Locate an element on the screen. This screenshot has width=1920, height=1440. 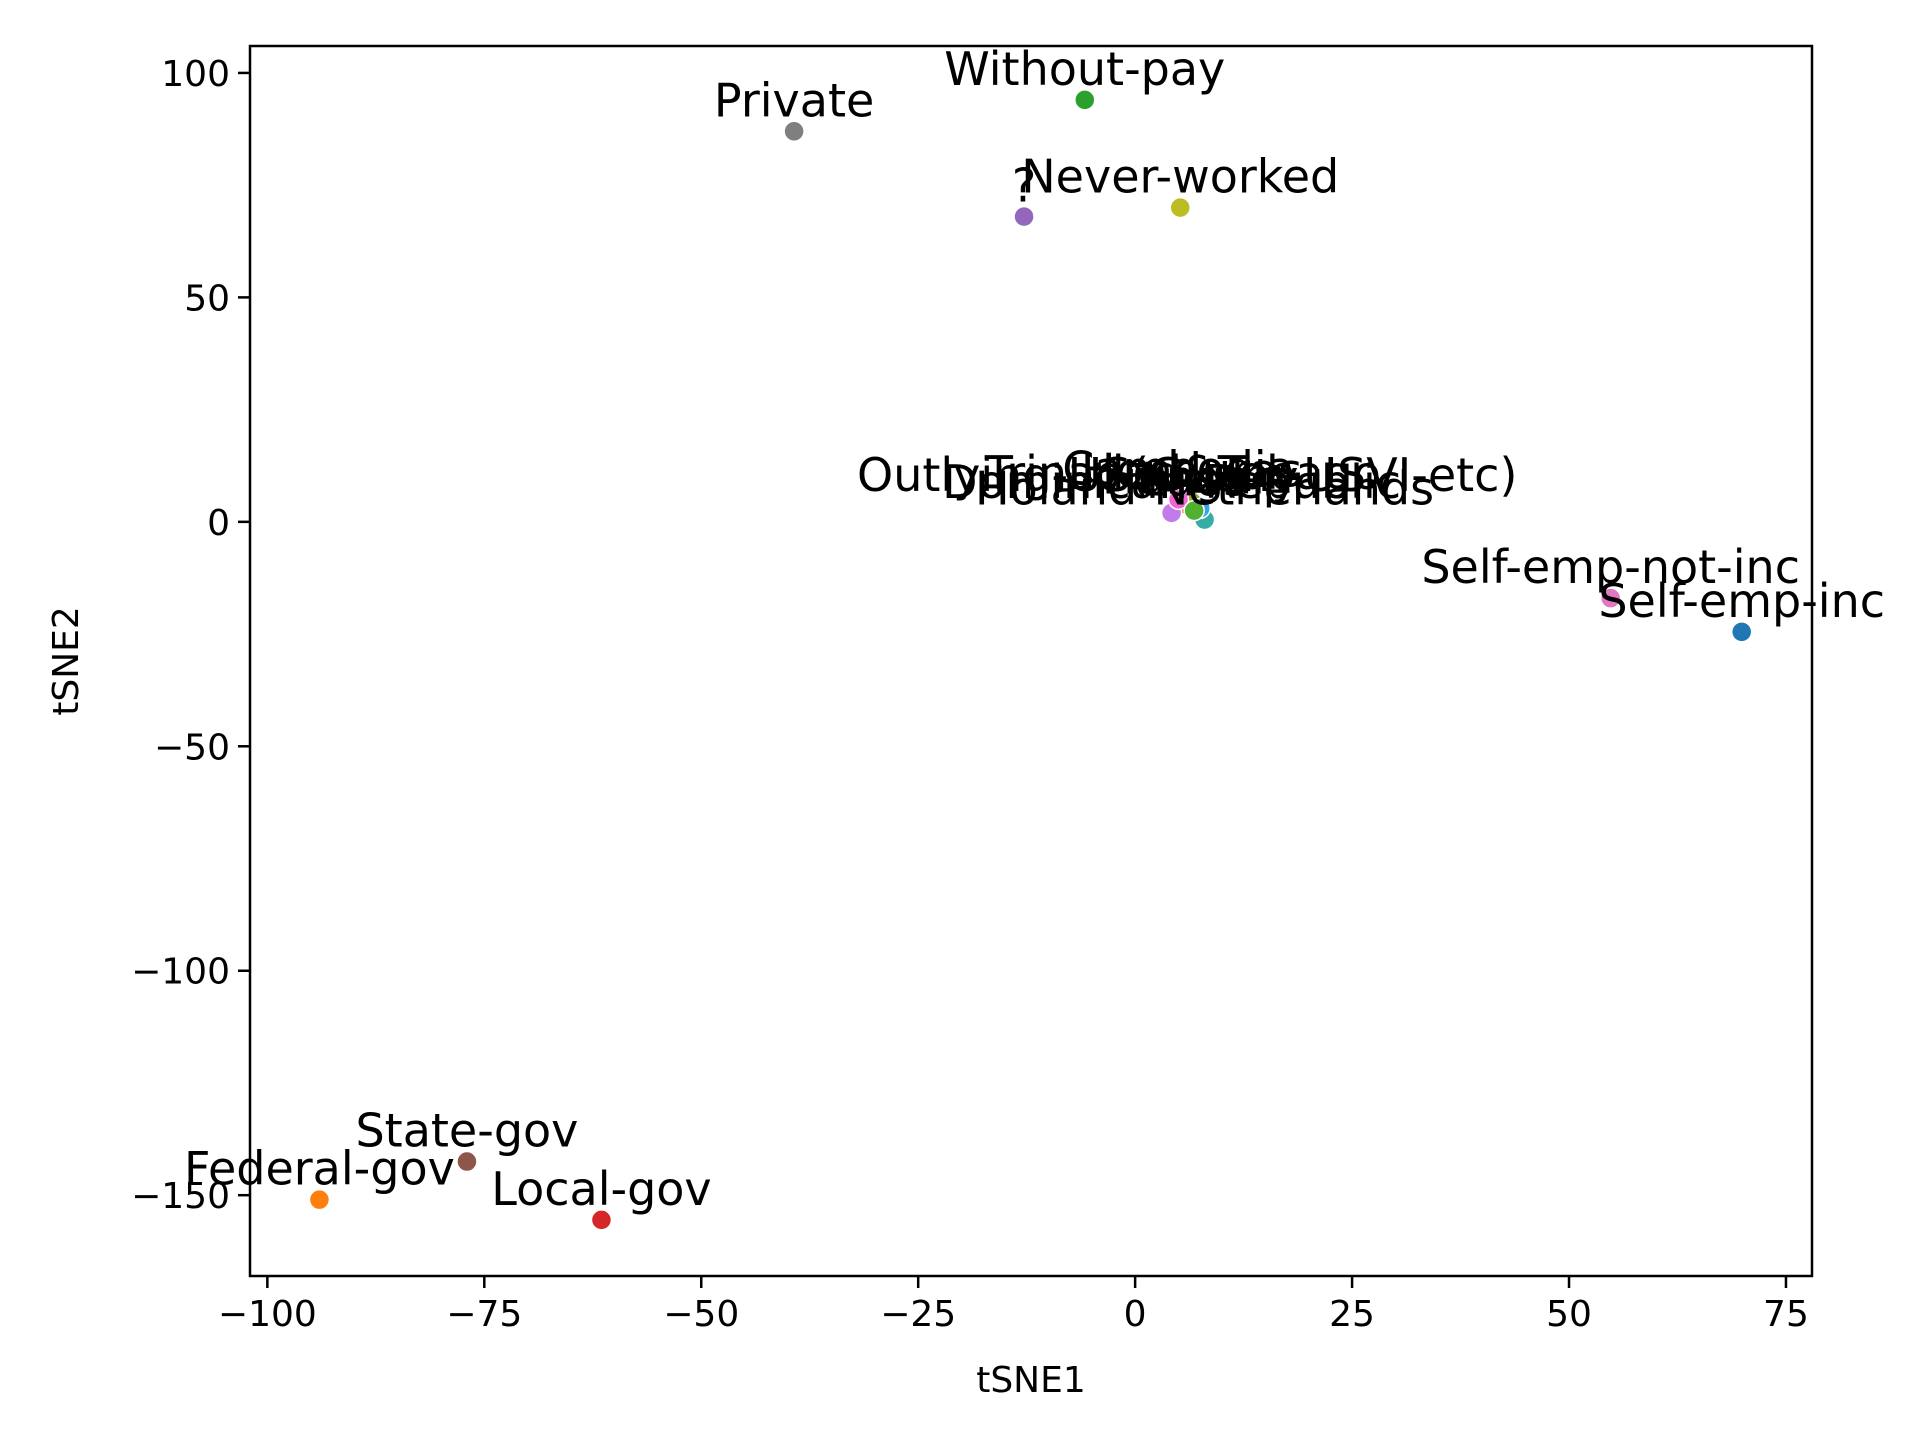
point-label: Outlying-US(Guam-USVI-etc) is located at coordinates (1187, 475).